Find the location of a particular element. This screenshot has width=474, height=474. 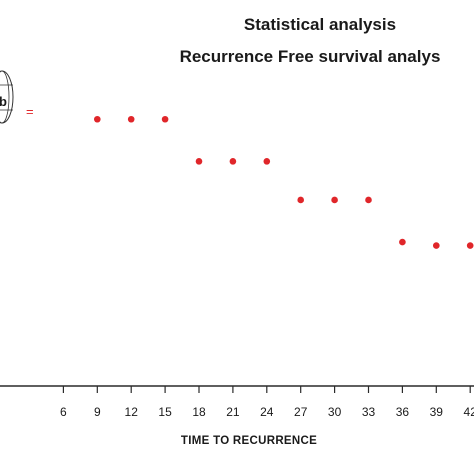

x-tick-label: 15 is located at coordinates (165, 412).